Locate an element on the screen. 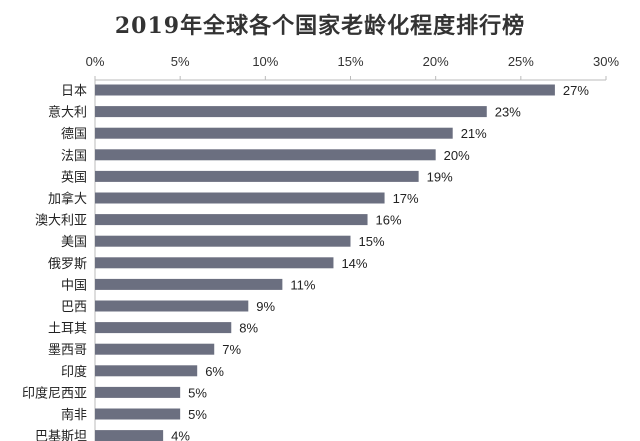 This screenshot has height=441, width=640. x-tick-label: 10% is located at coordinates (265, 61).